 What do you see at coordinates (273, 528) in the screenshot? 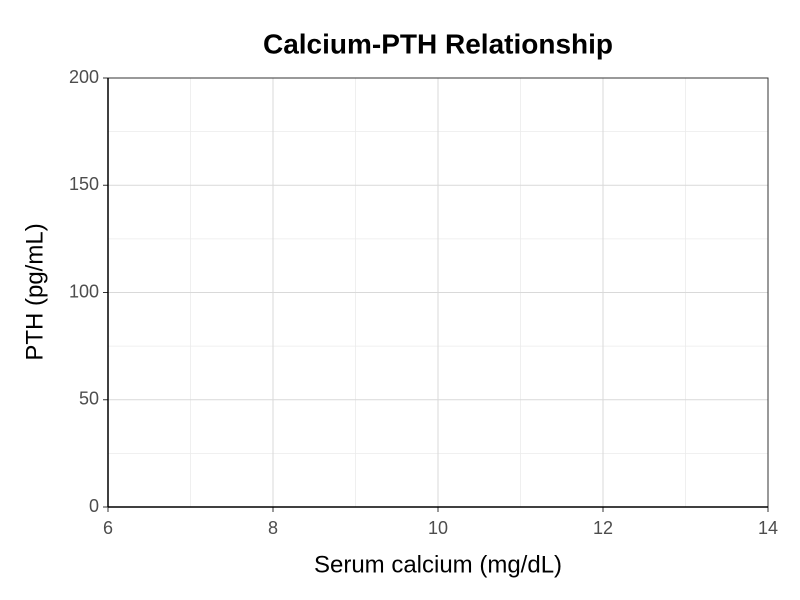
I see `x-tick-label: 8` at bounding box center [273, 528].